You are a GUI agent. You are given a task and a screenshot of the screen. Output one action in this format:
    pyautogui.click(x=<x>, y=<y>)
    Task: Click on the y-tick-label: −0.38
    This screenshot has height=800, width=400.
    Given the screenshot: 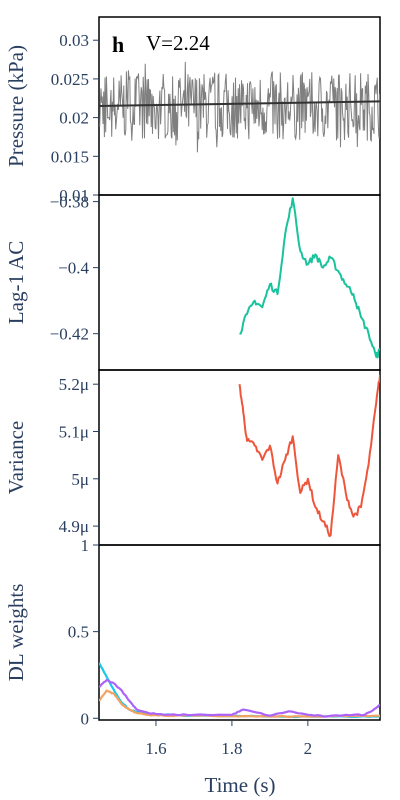 What is the action you would take?
    pyautogui.click(x=69, y=202)
    